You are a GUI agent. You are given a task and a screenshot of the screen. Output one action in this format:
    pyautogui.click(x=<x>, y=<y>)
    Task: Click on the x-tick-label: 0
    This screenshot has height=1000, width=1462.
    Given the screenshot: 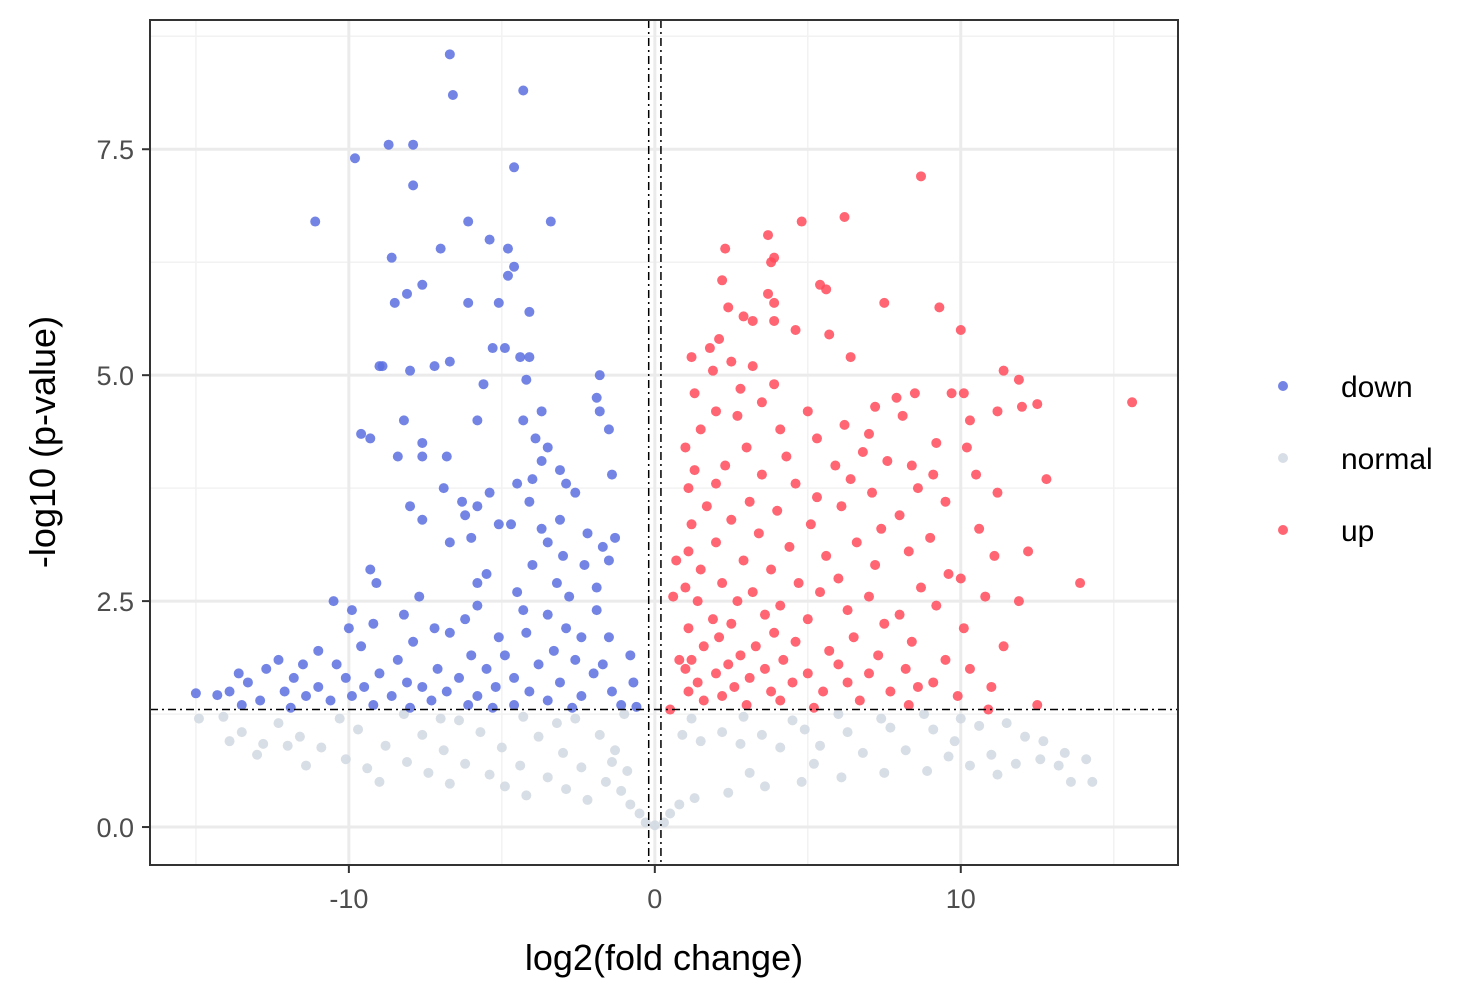 What is the action you would take?
    pyautogui.click(x=654, y=899)
    